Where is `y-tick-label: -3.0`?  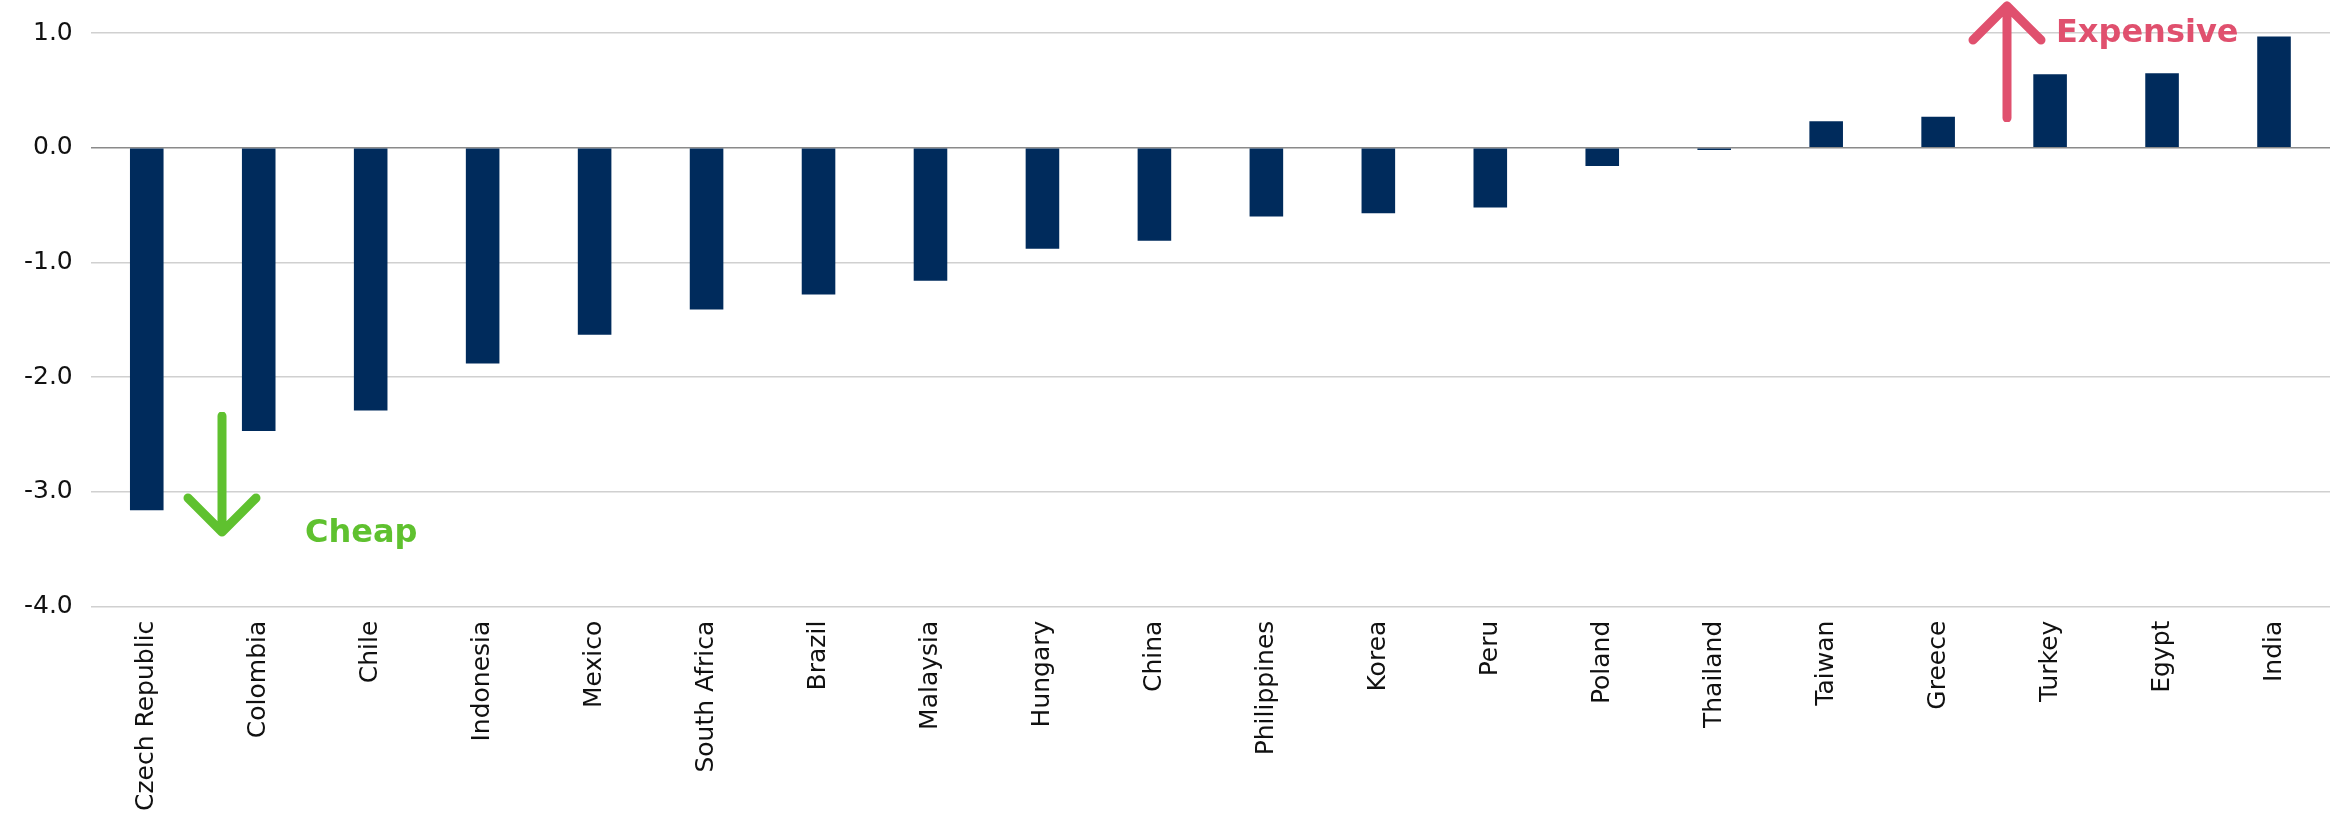 y-tick-label: -3.0 is located at coordinates (48, 490).